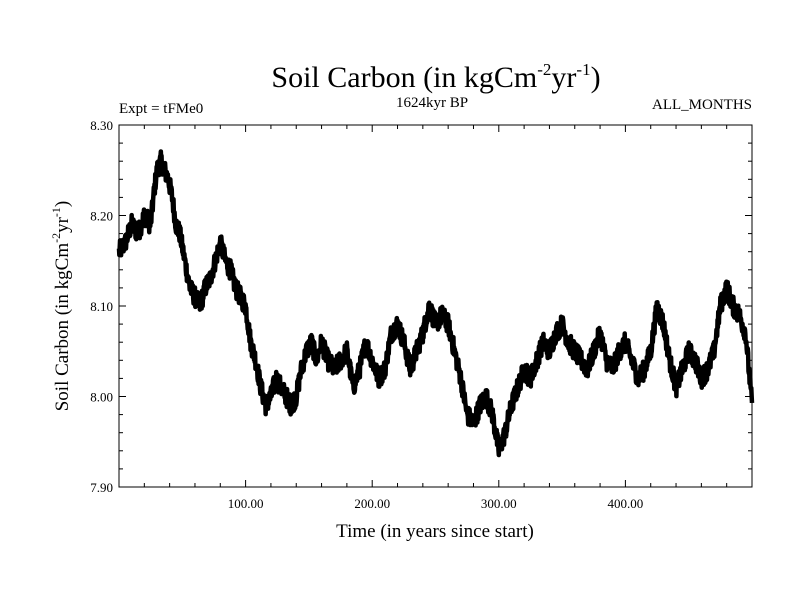 The width and height of the screenshot is (800, 600). What do you see at coordinates (101, 216) in the screenshot?
I see `y-tick-label: 8.20` at bounding box center [101, 216].